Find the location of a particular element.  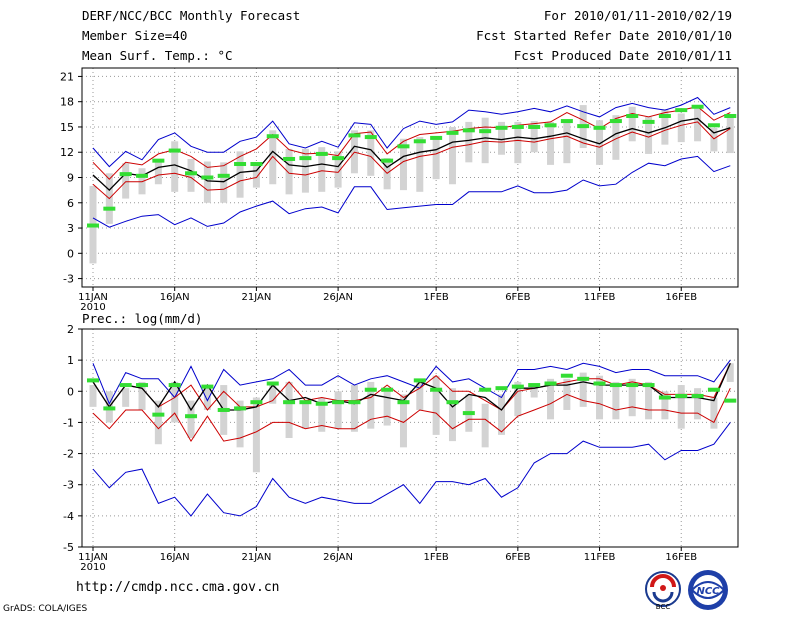

y-tick-label: 9 is located at coordinates (70, 178).